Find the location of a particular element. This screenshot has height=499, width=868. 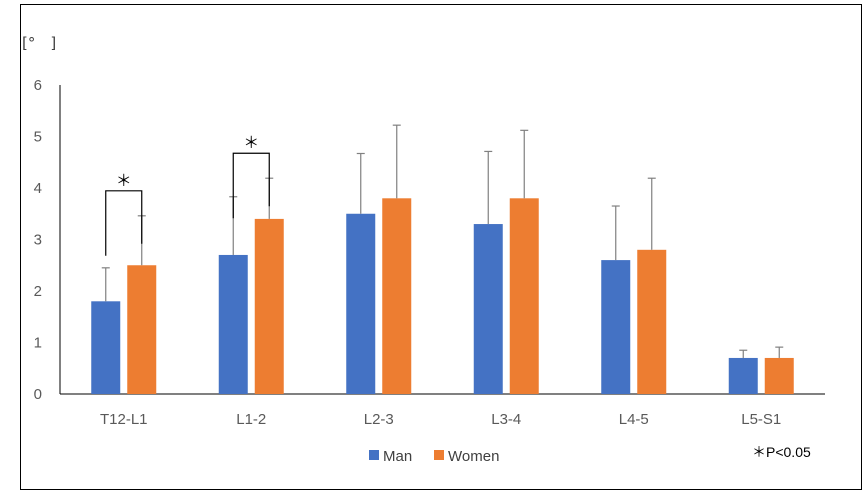

x-tick-label: T12-L1 is located at coordinates (124, 419).